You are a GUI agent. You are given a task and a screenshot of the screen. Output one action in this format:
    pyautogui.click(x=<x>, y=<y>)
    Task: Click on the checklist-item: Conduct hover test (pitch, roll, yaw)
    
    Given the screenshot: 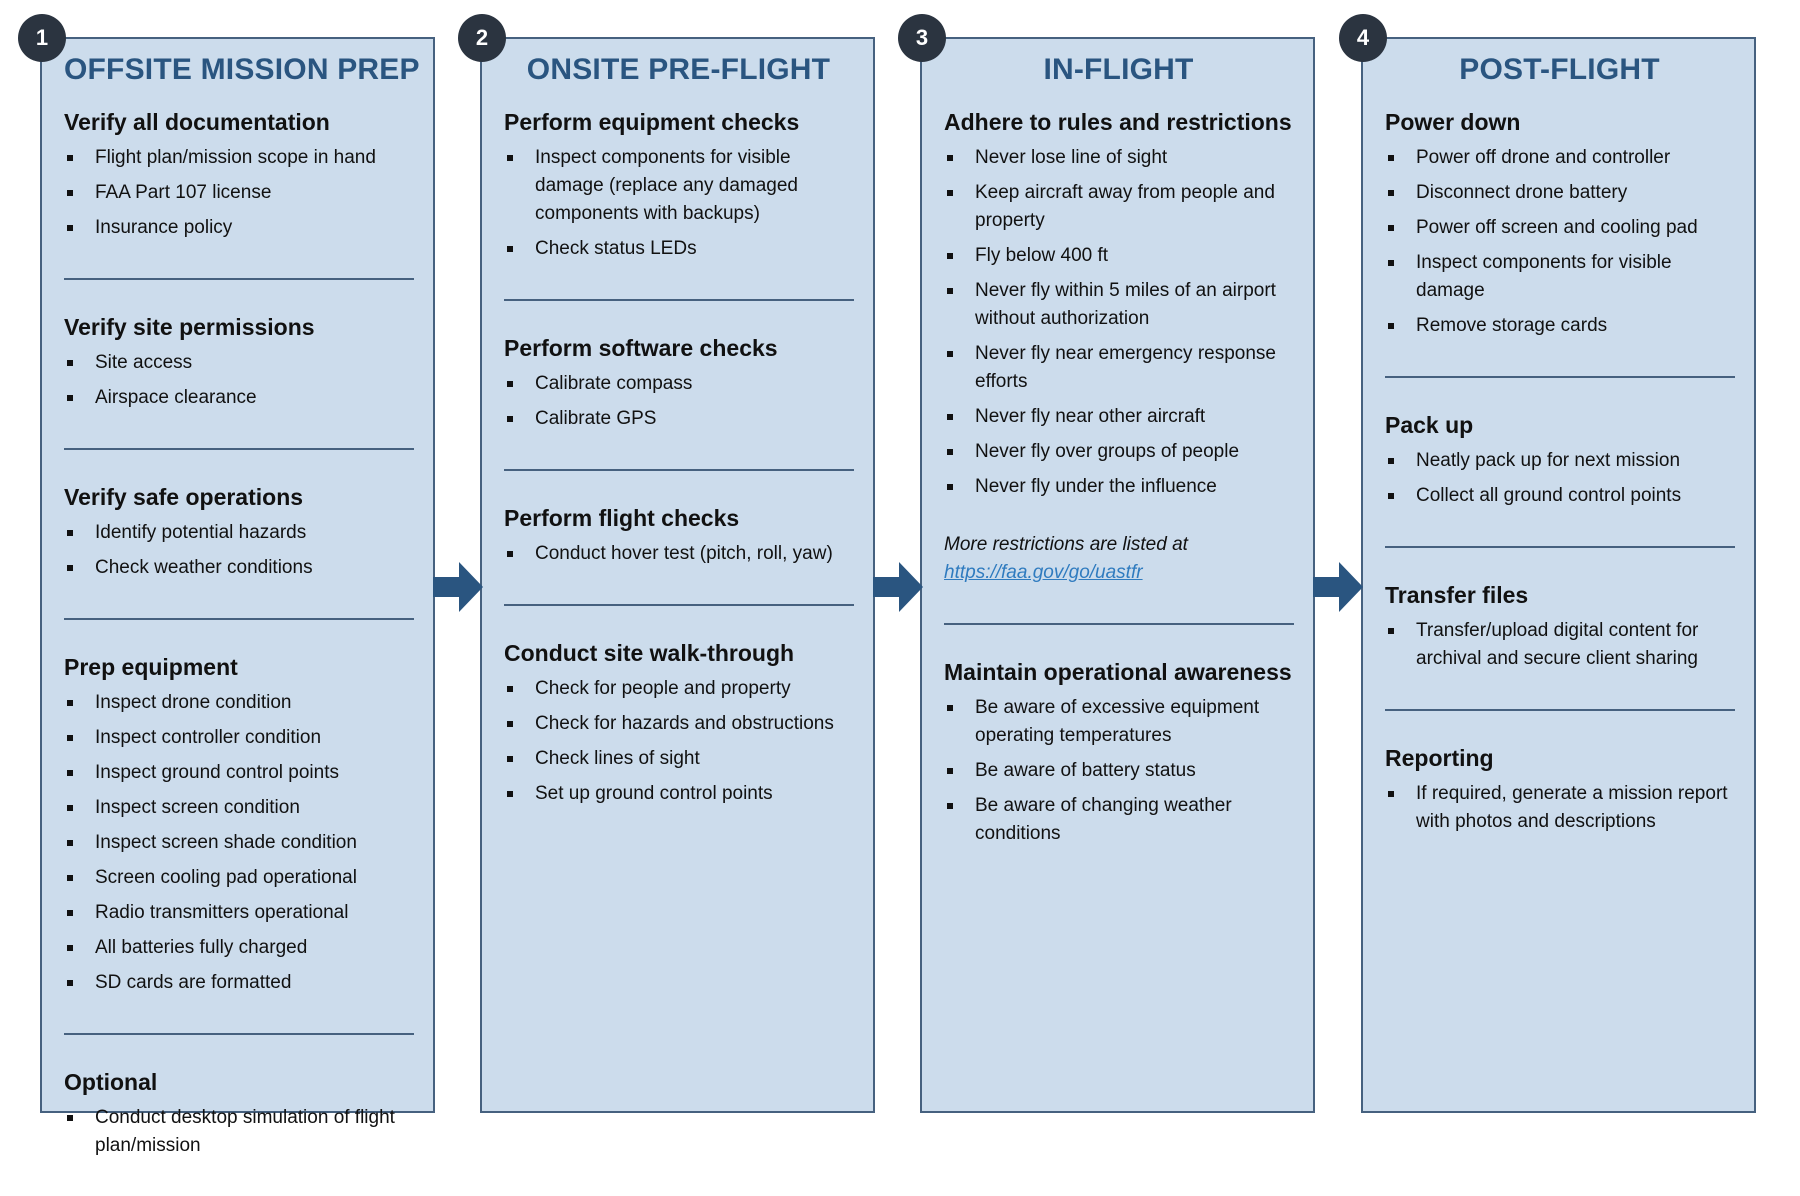 What is the action you would take?
    pyautogui.click(x=679, y=554)
    